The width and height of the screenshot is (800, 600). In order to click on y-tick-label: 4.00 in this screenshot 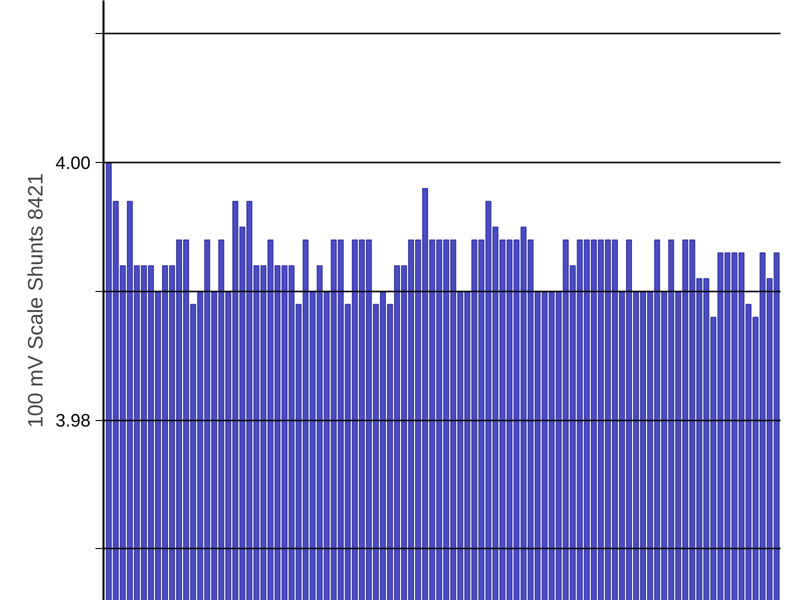, I will do `click(73, 163)`.